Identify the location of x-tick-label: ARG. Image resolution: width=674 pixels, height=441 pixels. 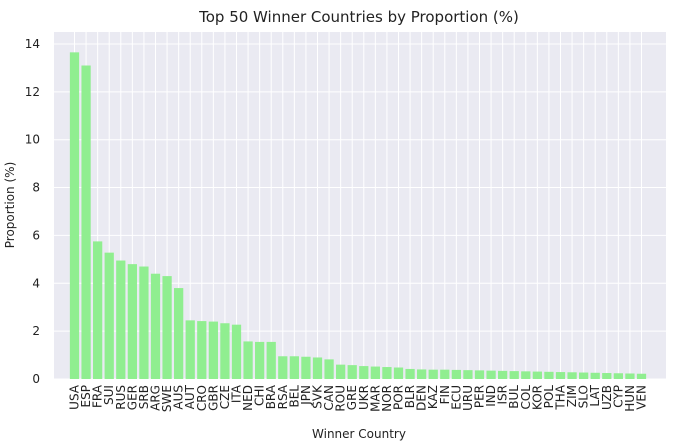
(156, 398).